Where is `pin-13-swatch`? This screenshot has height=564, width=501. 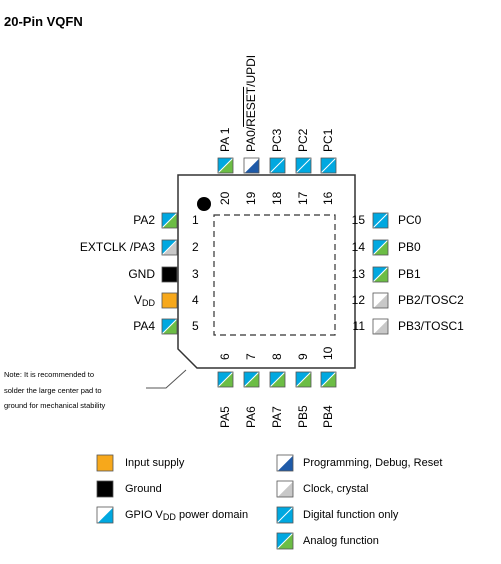 pin-13-swatch is located at coordinates (380, 274).